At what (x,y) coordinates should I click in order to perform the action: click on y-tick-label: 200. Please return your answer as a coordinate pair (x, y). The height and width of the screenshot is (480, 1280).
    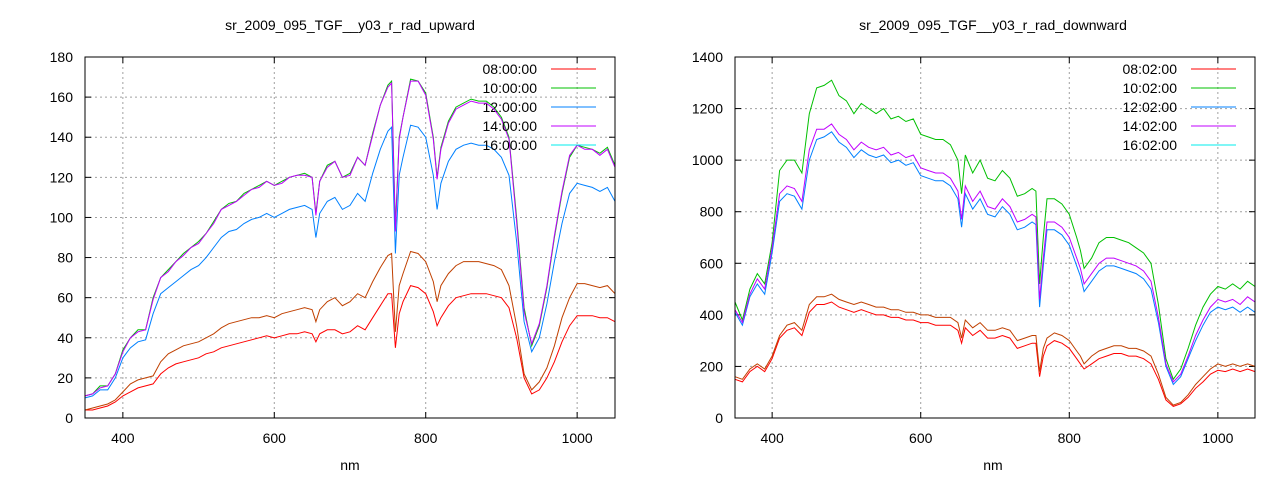
    Looking at the image, I should click on (712, 366).